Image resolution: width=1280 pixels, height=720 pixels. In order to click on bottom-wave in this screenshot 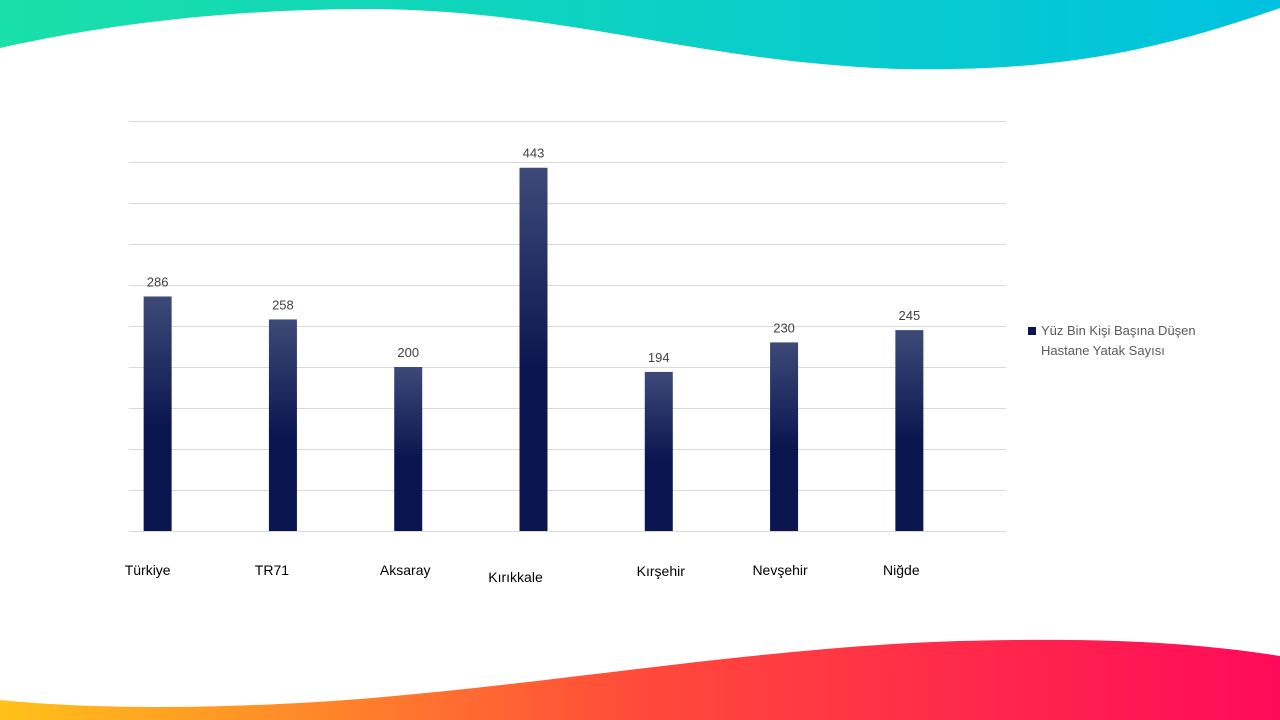, I will do `click(640, 679)`.